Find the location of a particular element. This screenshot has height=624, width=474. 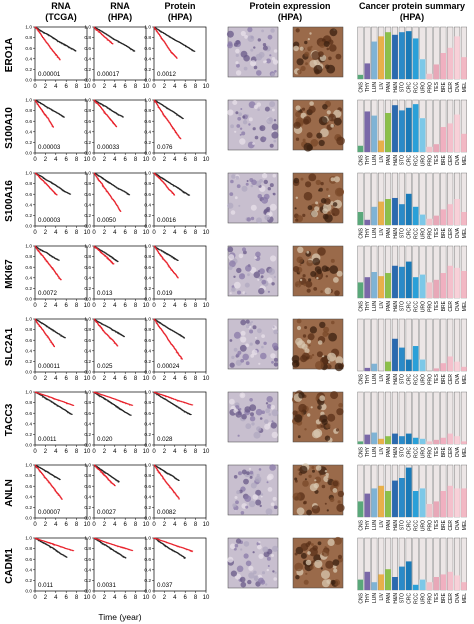

cancer-type-label: CRC is located at coordinates (410, 306).